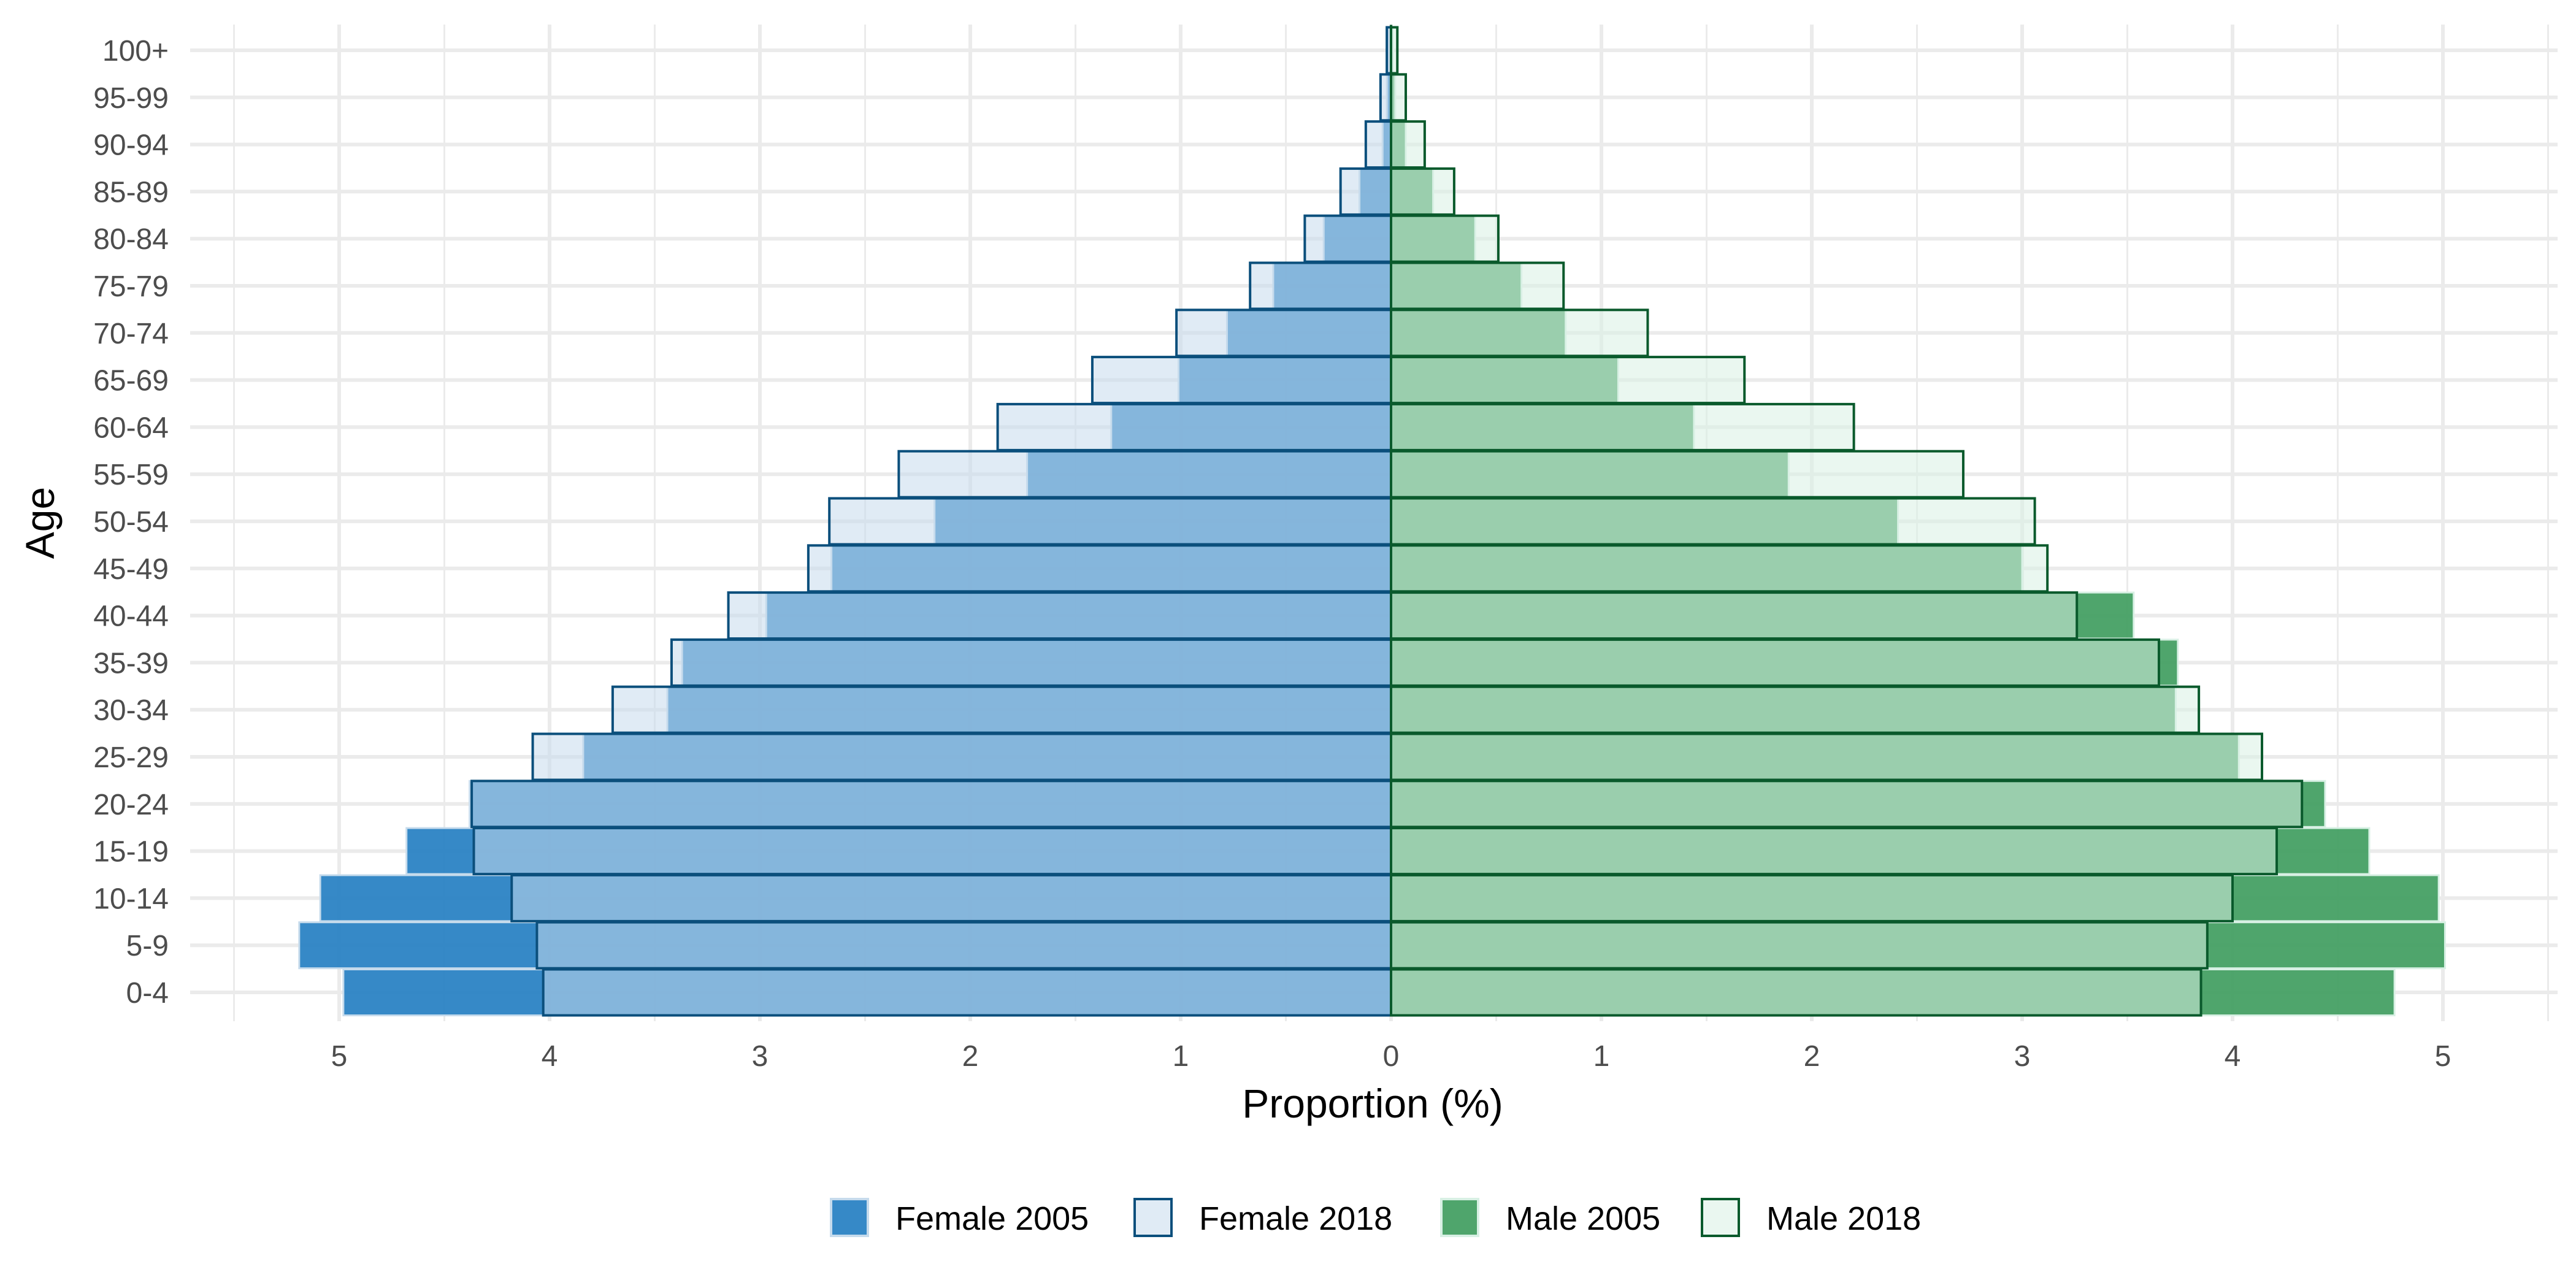 The width and height of the screenshot is (2576, 1288). Describe the element at coordinates (131, 286) in the screenshot. I see `y-tick-label: 75-79` at that location.